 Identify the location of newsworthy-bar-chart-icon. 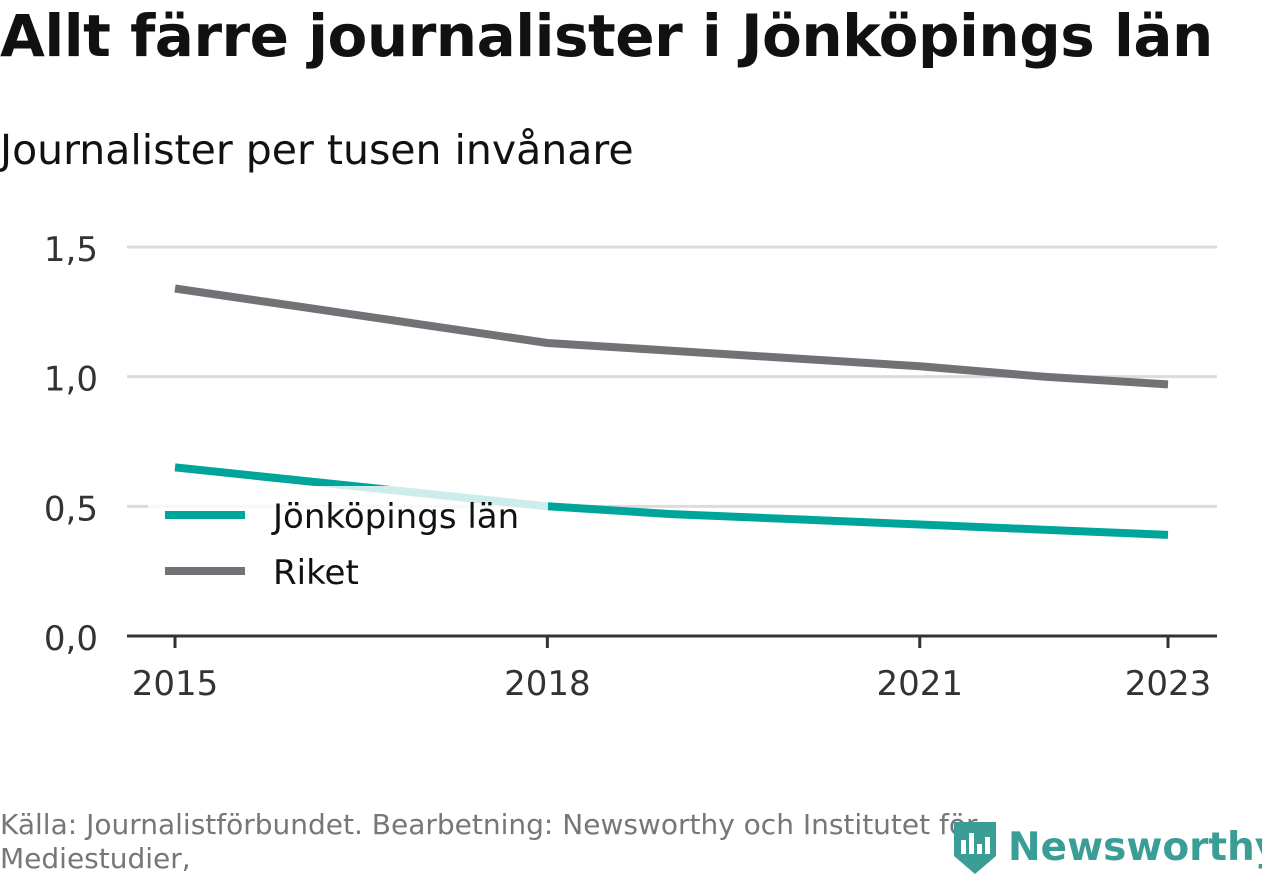
(975, 848).